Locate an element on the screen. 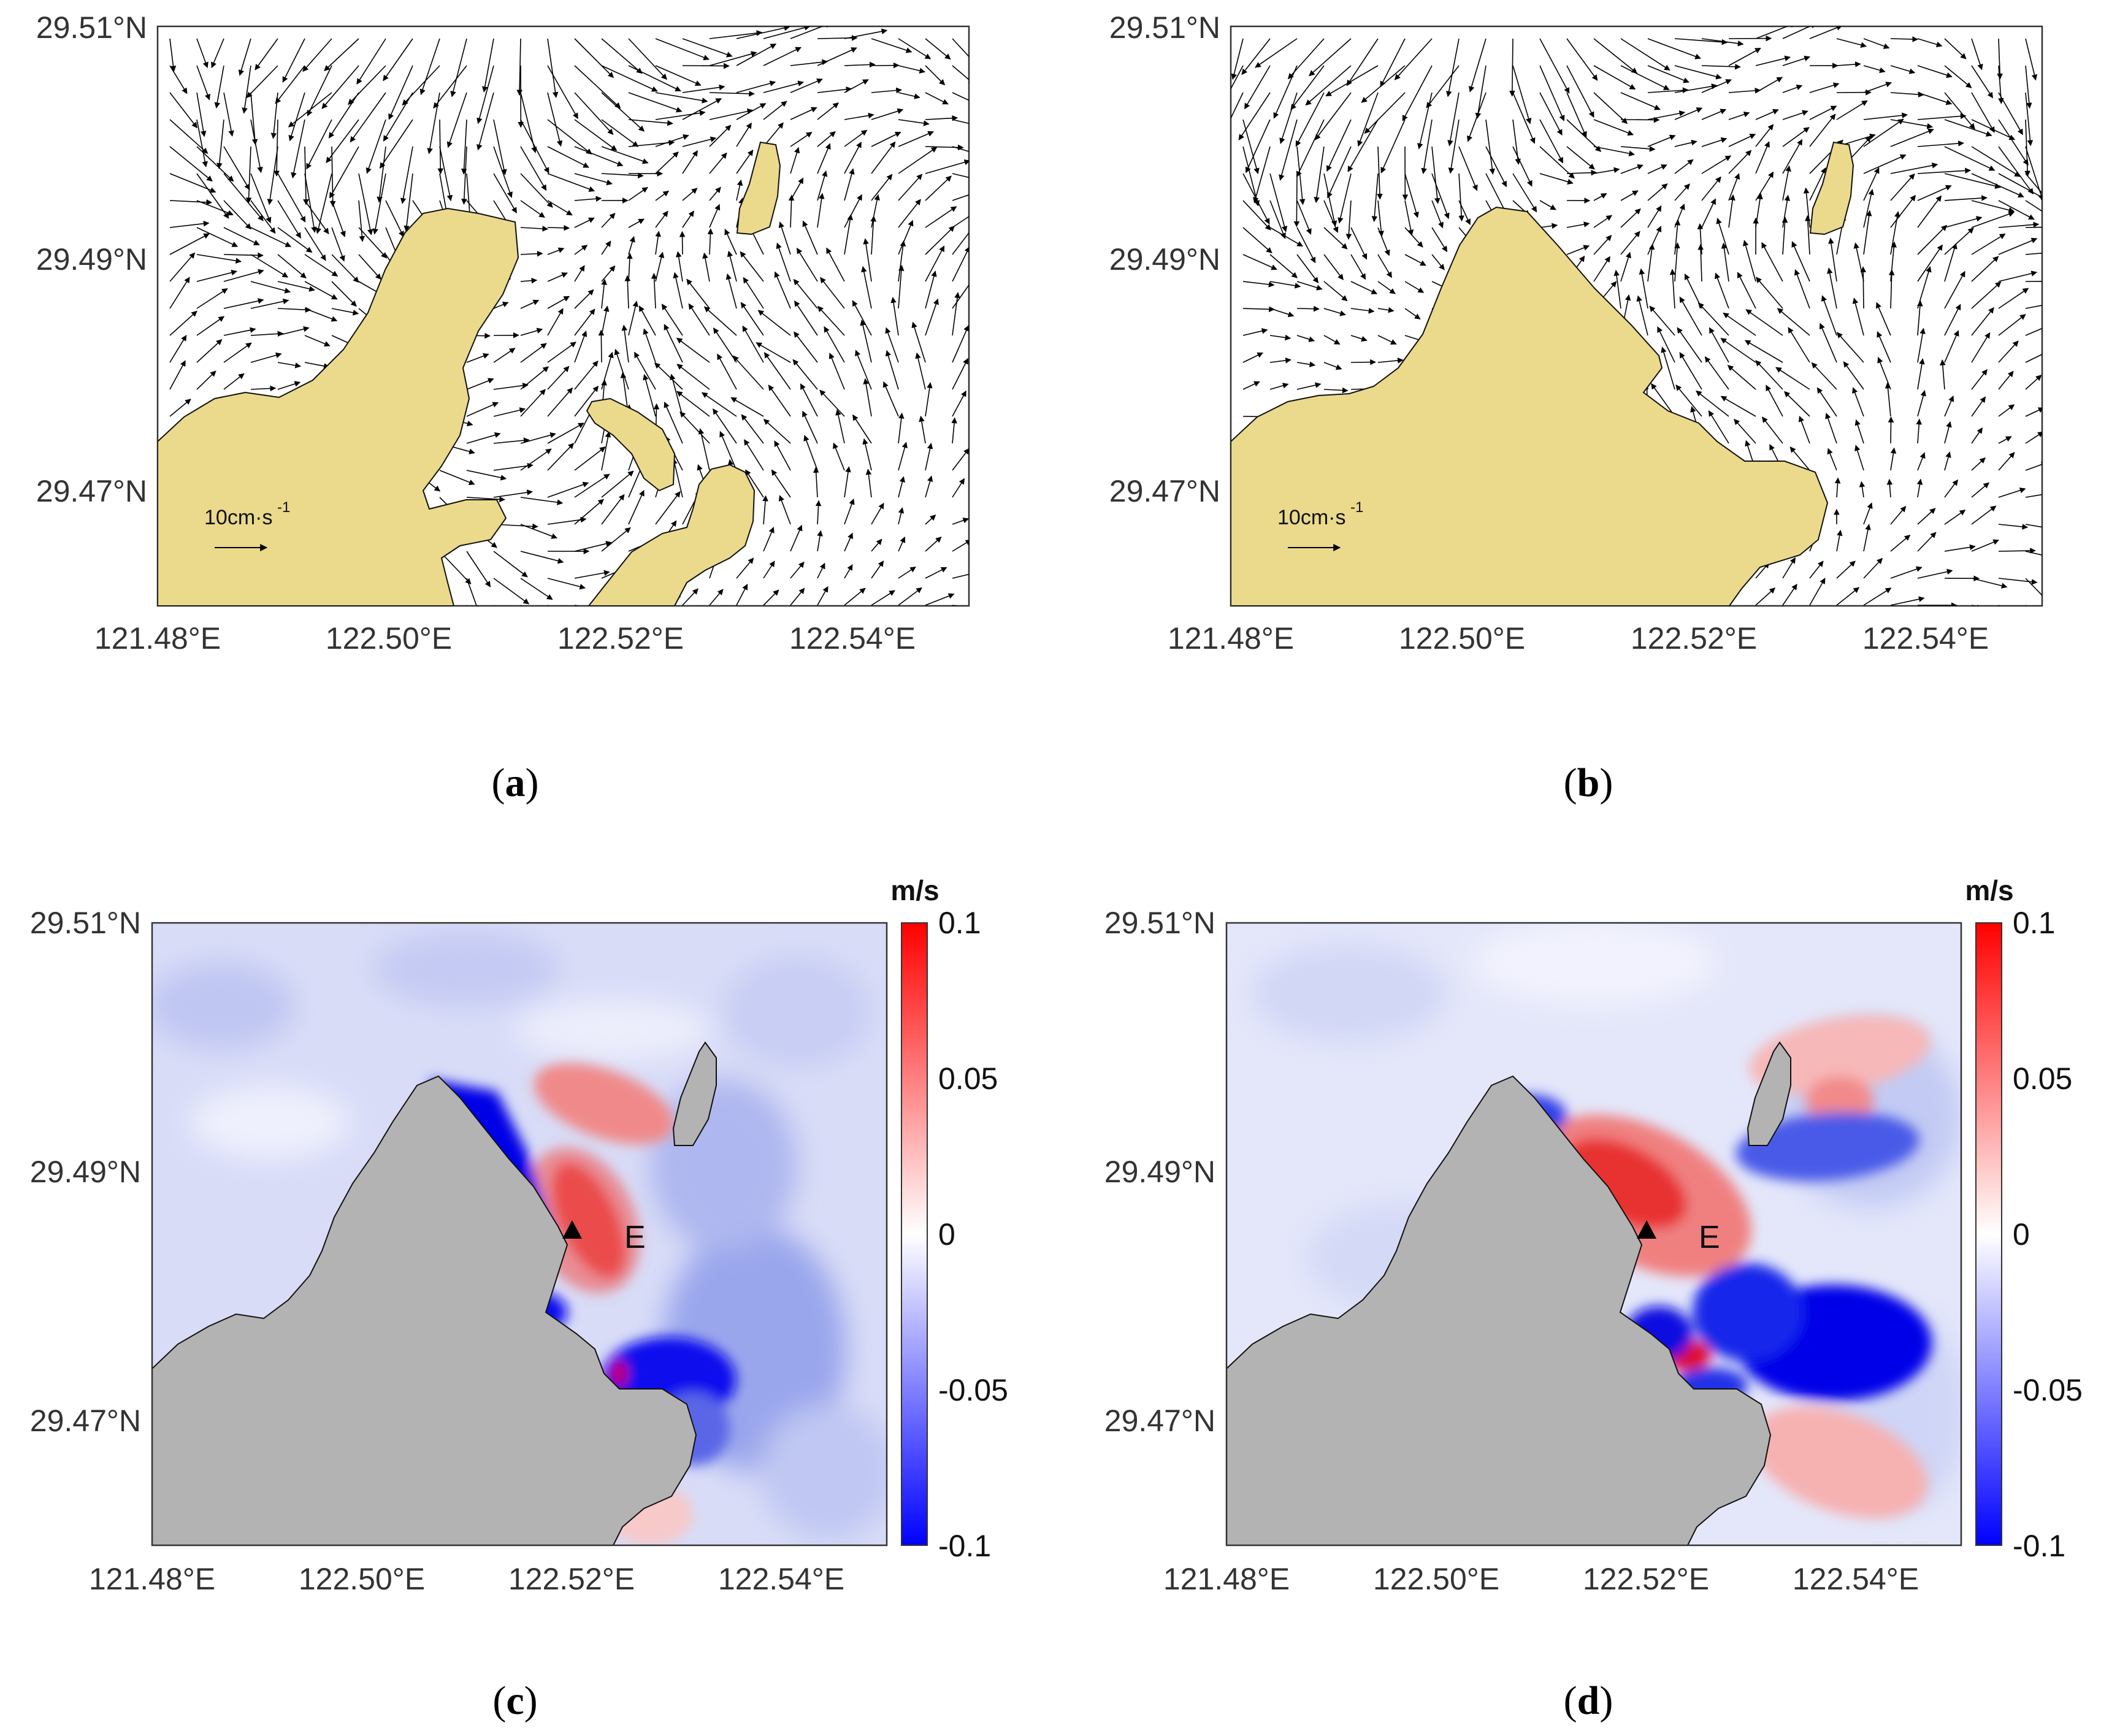 The width and height of the screenshot is (2101, 1736). panel-a-ytick-1: 29.51°N is located at coordinates (91, 27).